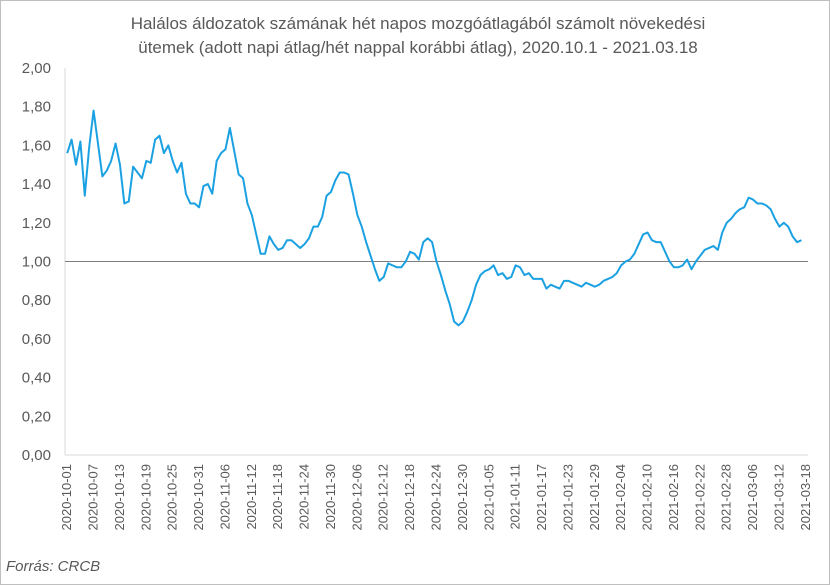 This screenshot has height=585, width=830. Describe the element at coordinates (567, 497) in the screenshot. I see `x-tick-label: 2021-01-23` at that location.